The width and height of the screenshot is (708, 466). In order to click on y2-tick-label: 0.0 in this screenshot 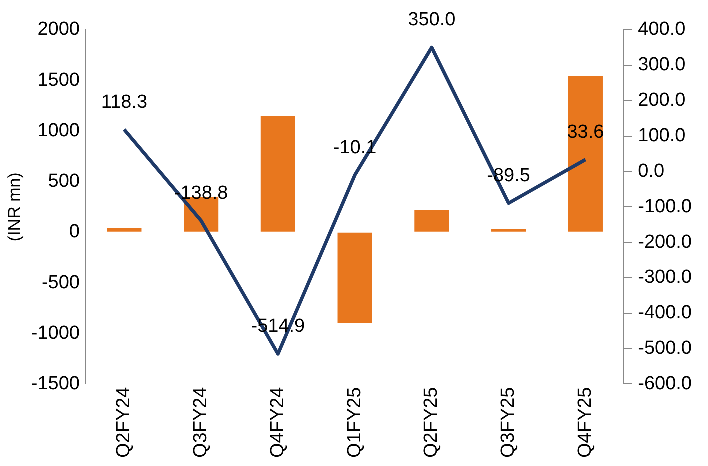, I will do `click(651, 171)`.